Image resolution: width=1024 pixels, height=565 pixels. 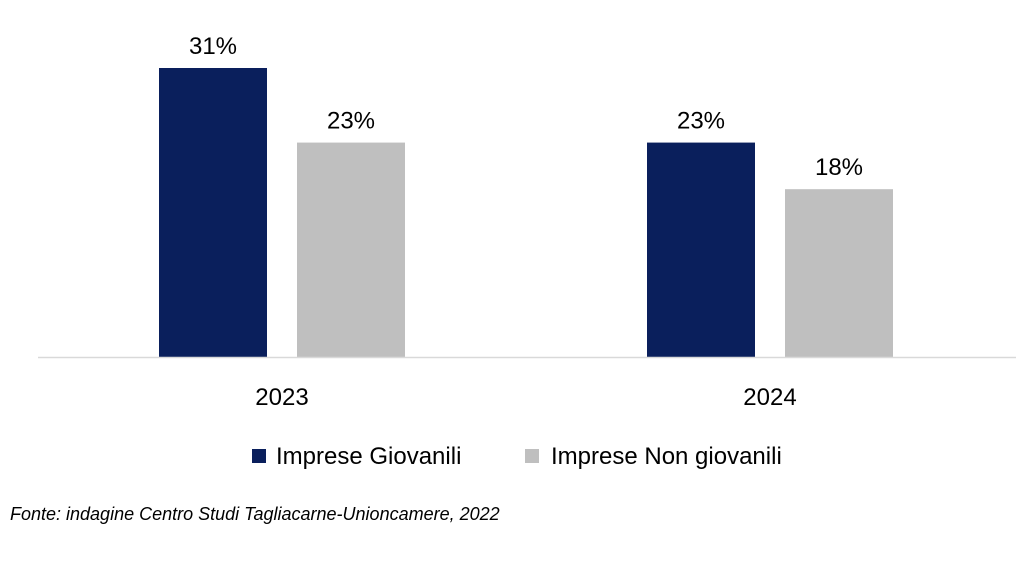 What do you see at coordinates (281, 397) in the screenshot?
I see `x-tick-label-2023: 2023` at bounding box center [281, 397].